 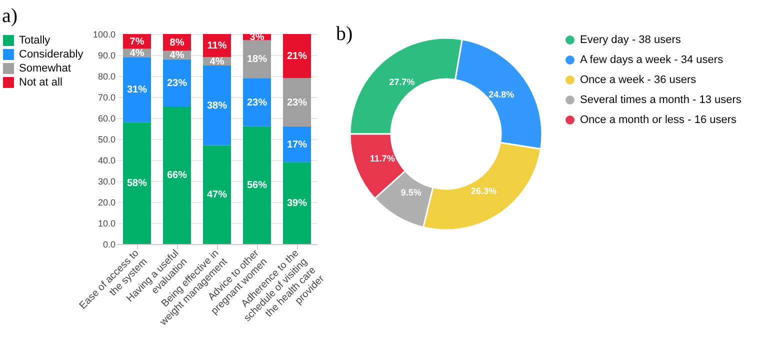 What do you see at coordinates (107, 119) in the screenshot?
I see `y-tick-label: 60.0` at bounding box center [107, 119].